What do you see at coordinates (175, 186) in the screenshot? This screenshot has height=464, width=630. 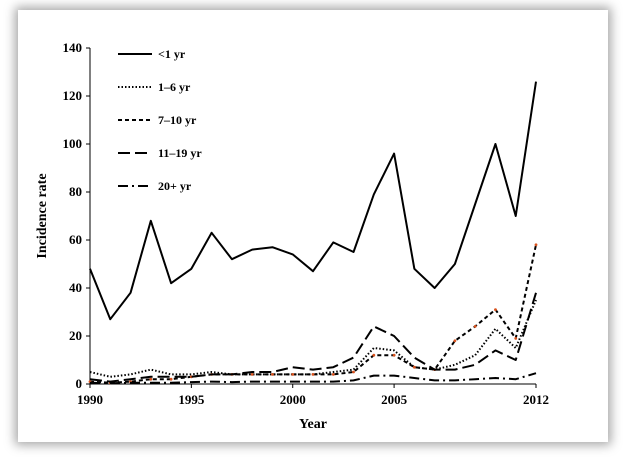 I see `legend-label-4: 20+ yr` at bounding box center [175, 186].